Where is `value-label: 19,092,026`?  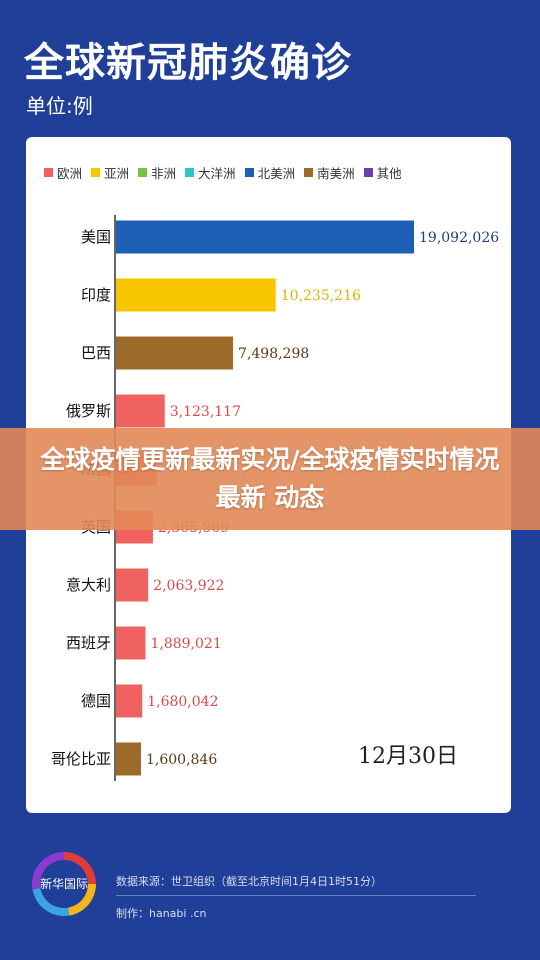 value-label: 19,092,026 is located at coordinates (459, 238).